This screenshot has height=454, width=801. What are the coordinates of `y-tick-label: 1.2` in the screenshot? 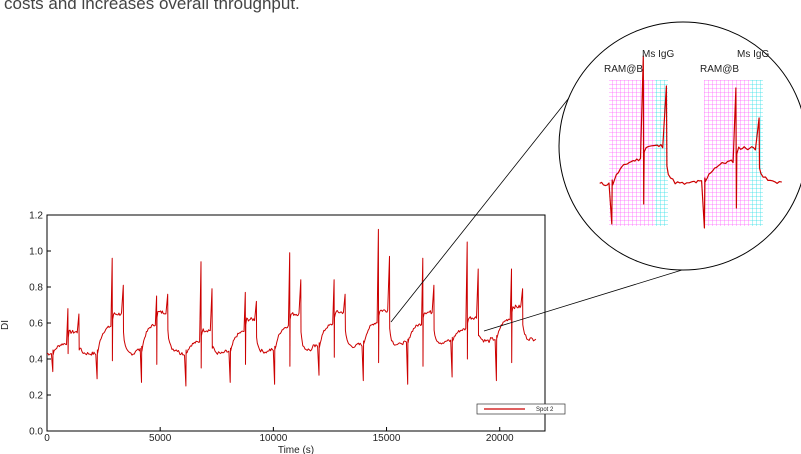 It's located at (36, 216).